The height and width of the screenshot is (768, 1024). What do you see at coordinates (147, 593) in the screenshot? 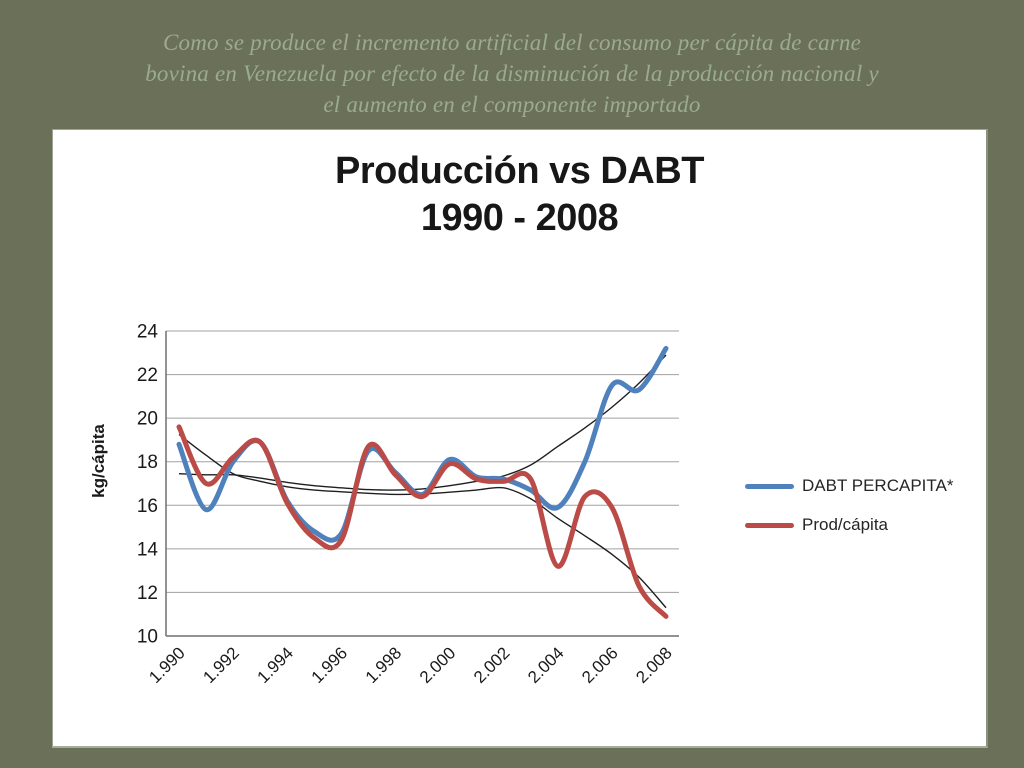
I see `y-tick-label-12: 12` at bounding box center [147, 593].